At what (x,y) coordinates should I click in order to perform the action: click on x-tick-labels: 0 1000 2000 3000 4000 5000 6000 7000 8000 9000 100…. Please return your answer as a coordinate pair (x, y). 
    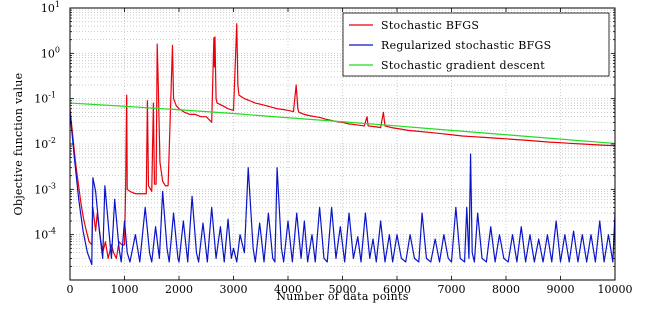
    Looking at the image, I should click on (350, 289).